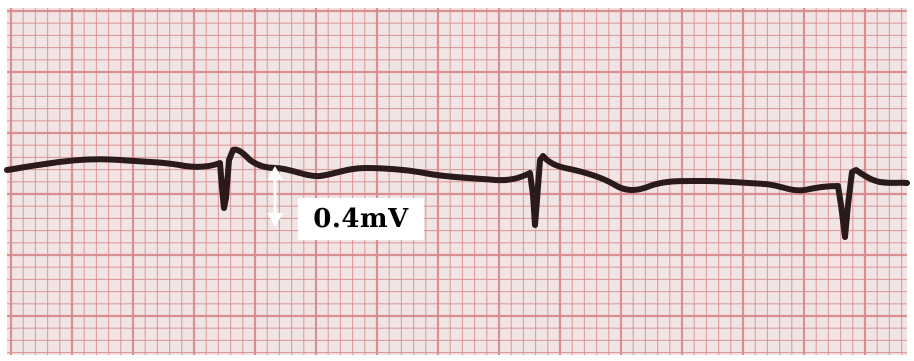  I want to click on frame-left, so click(3, 180).